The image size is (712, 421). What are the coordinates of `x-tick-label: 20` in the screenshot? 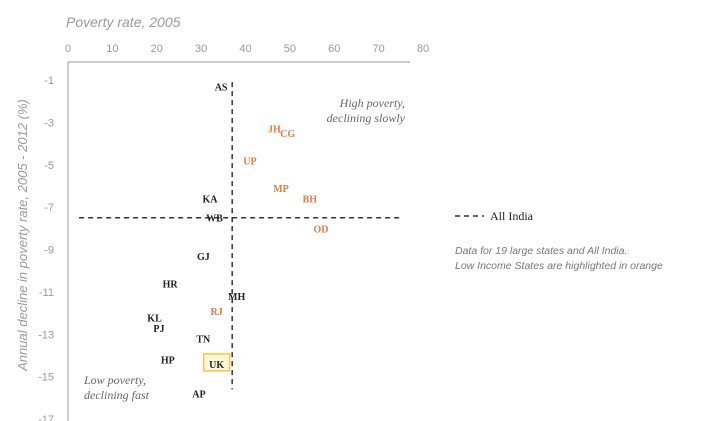 It's located at (157, 49).